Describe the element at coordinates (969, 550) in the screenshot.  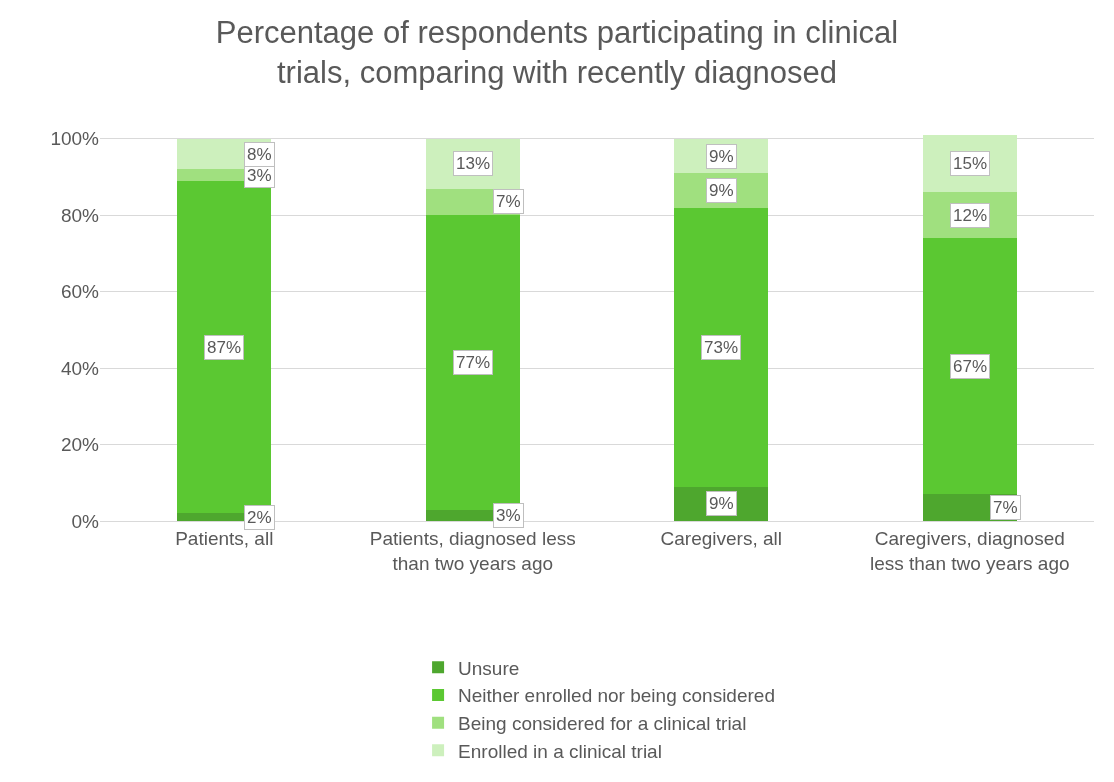
I see `x-tick-label: Caregivers, diagnosed less than two years ago` at that location.